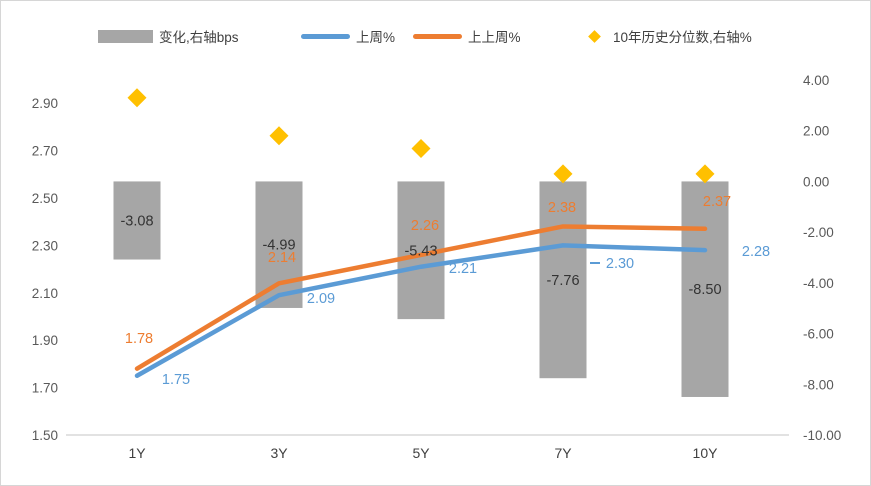 This screenshot has width=871, height=486. I want to click on category-label: 1Y, so click(137, 453).